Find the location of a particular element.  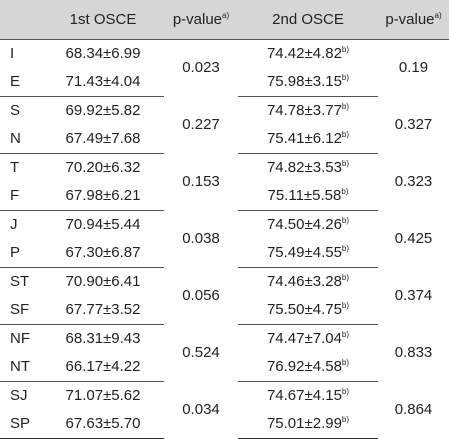

table-row: T 70.20±6.32 0.153 74.82±3.53b) 0.323 is located at coordinates (224, 171).